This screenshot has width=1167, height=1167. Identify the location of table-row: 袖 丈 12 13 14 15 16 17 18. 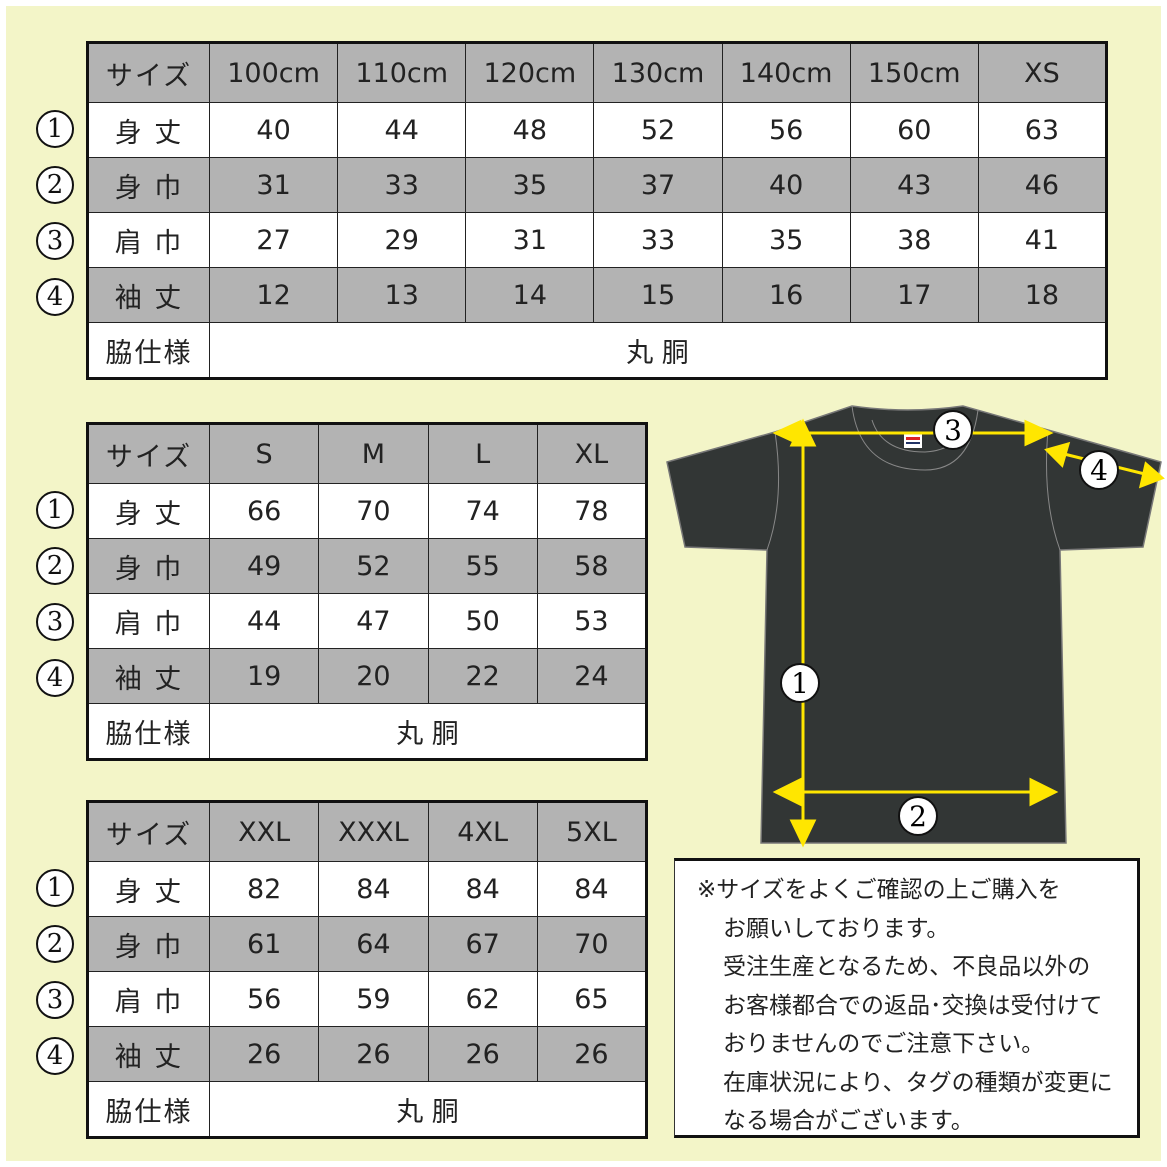
(597, 295).